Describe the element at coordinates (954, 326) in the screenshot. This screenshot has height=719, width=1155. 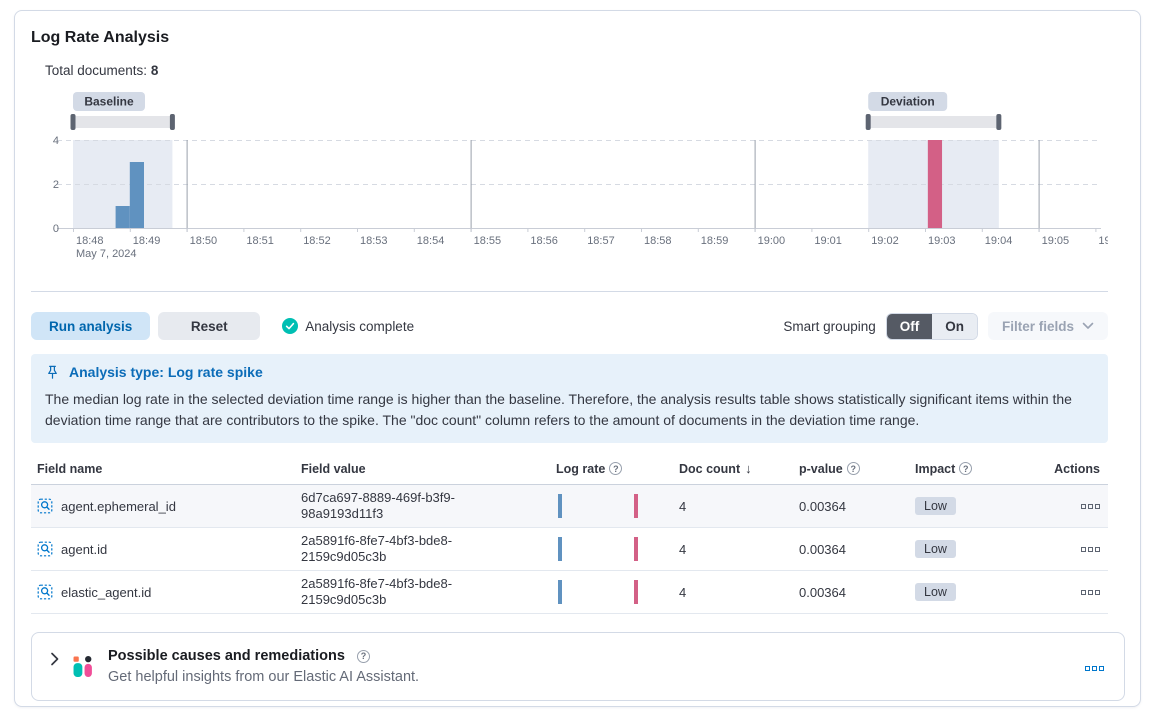
I see `smart-grouping-on-button: On` at that location.